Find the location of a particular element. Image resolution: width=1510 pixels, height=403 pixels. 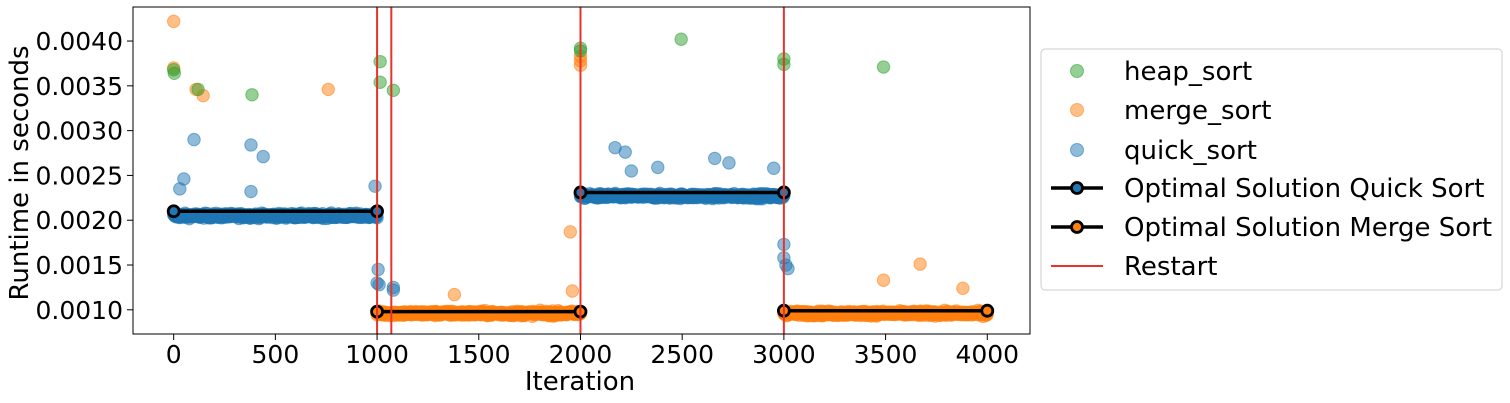

x-tick-label: 3500 is located at coordinates (886, 354).